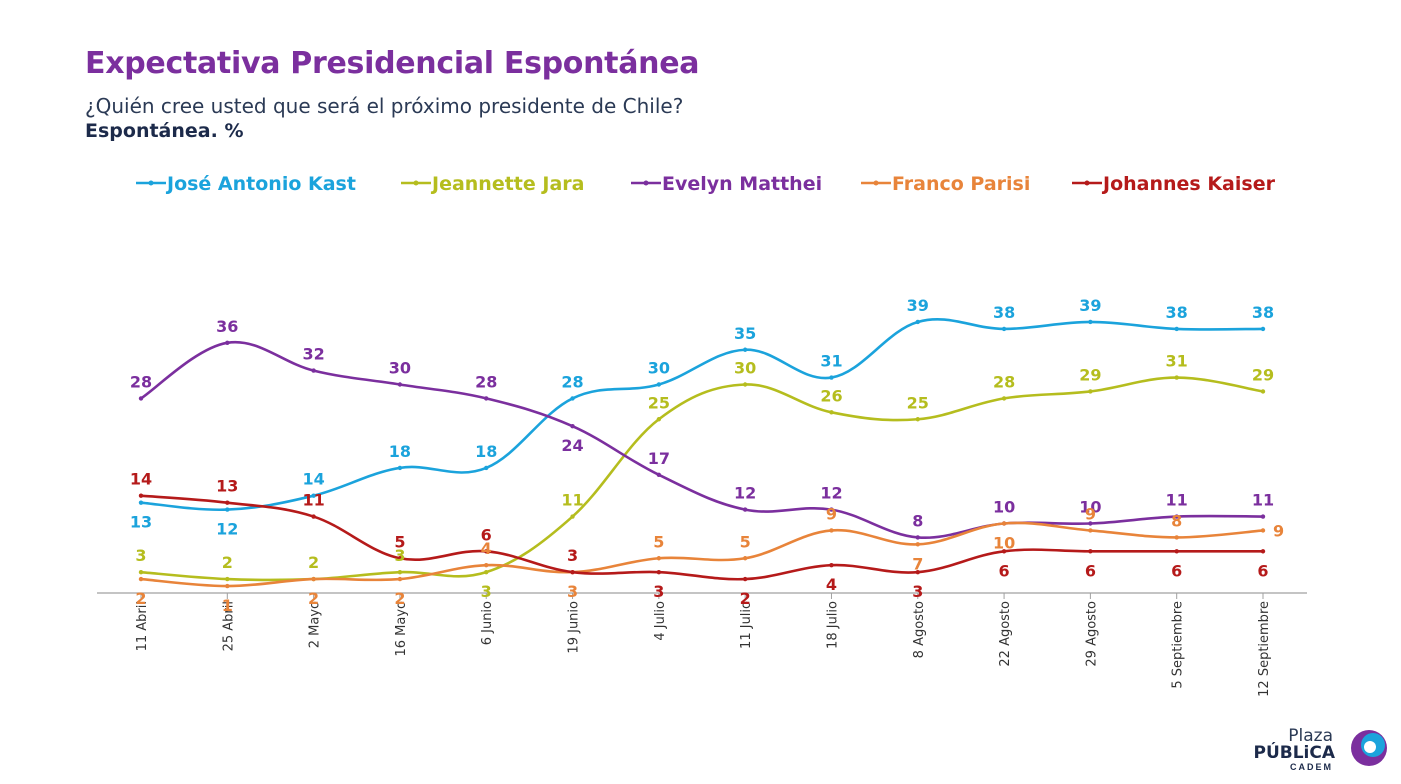 The image size is (1401, 784). I want to click on x-tick-label: 11 Abril, so click(142, 626).